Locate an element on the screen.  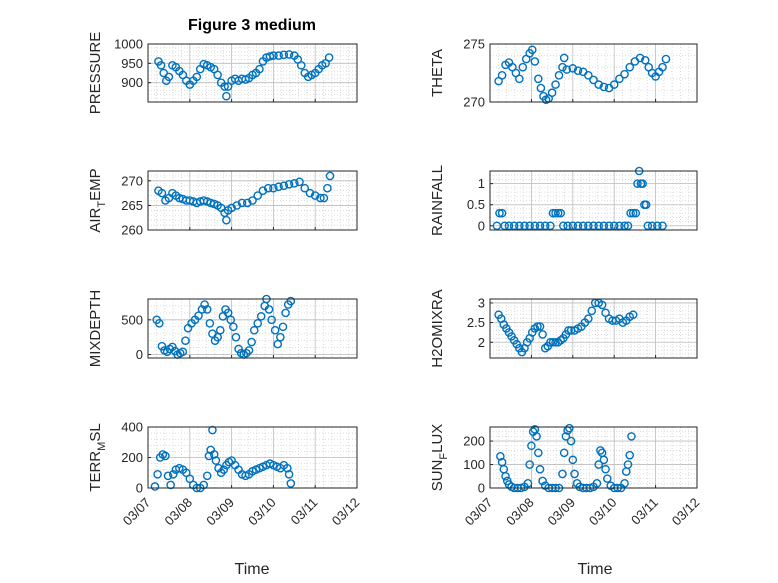
y-tick-label: 200 is located at coordinates (474, 441).